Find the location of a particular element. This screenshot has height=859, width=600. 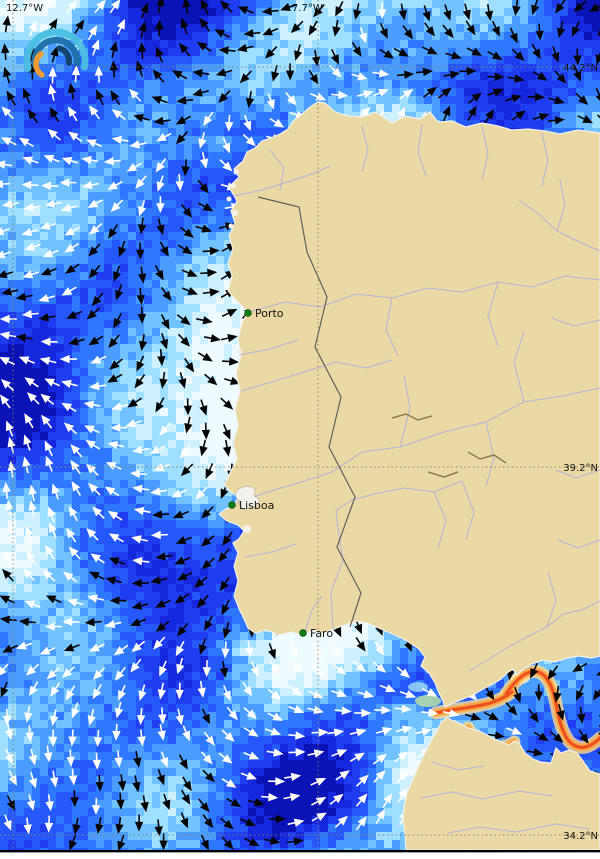

bottom-frame is located at coordinates (300, 854).